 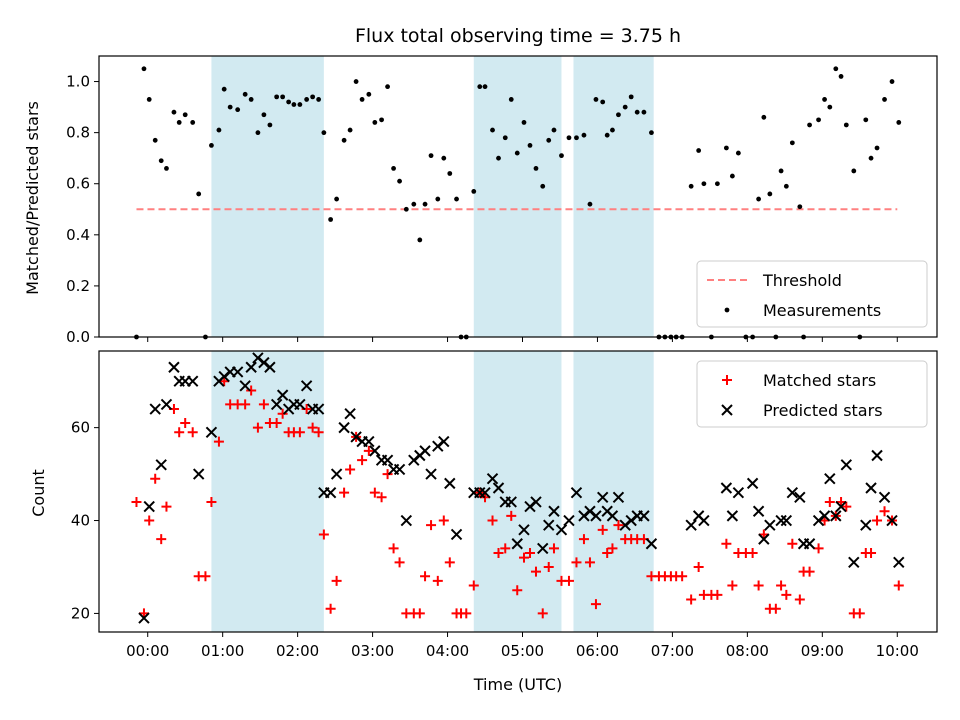 I want to click on x-tick-label: 10:00, so click(x=897, y=651).